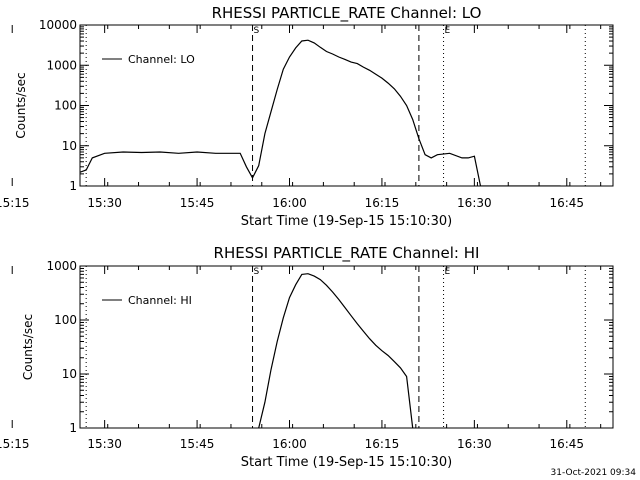 This screenshot has height=480, width=640. What do you see at coordinates (58, 25) in the screenshot?
I see `y-tick-label: 10000` at bounding box center [58, 25].